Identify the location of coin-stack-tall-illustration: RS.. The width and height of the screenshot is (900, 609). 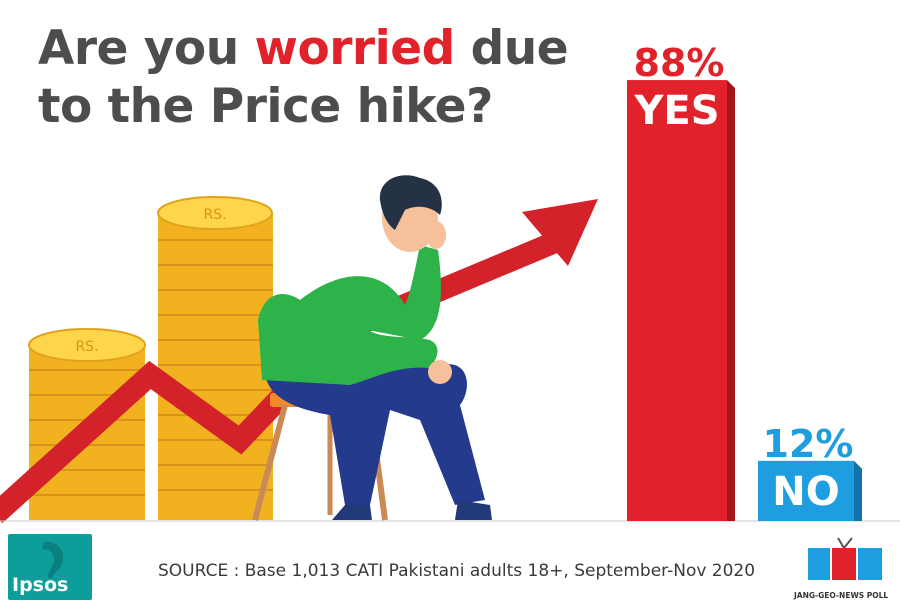
(215, 358).